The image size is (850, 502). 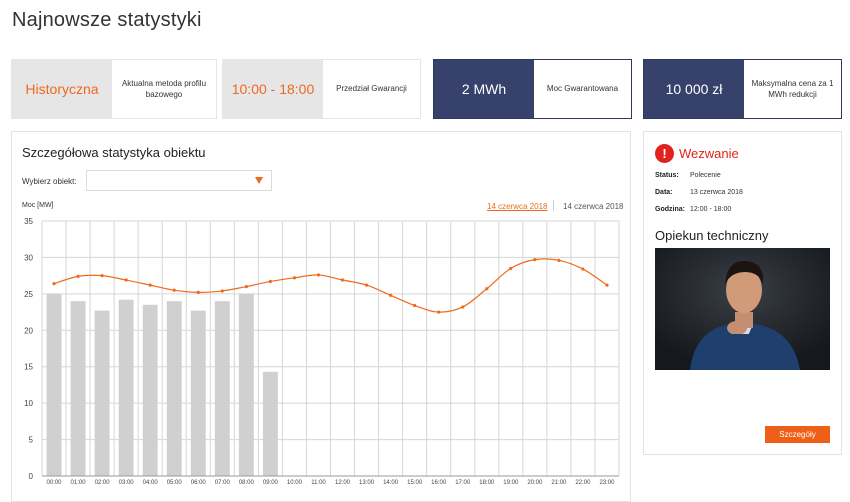 I want to click on x-tick-label: 00:00, so click(x=55, y=483).